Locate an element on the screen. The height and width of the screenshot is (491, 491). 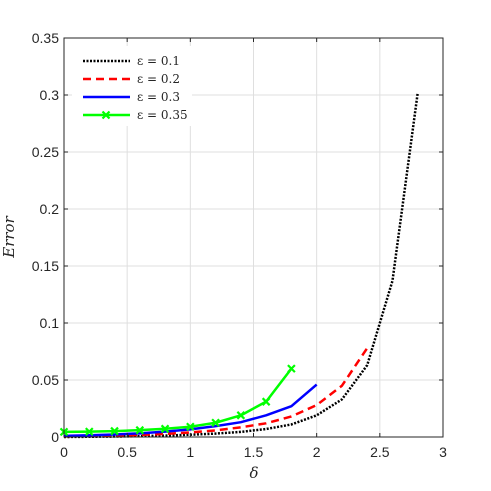
y-tick-label: 0.2 is located at coordinates (50, 209).